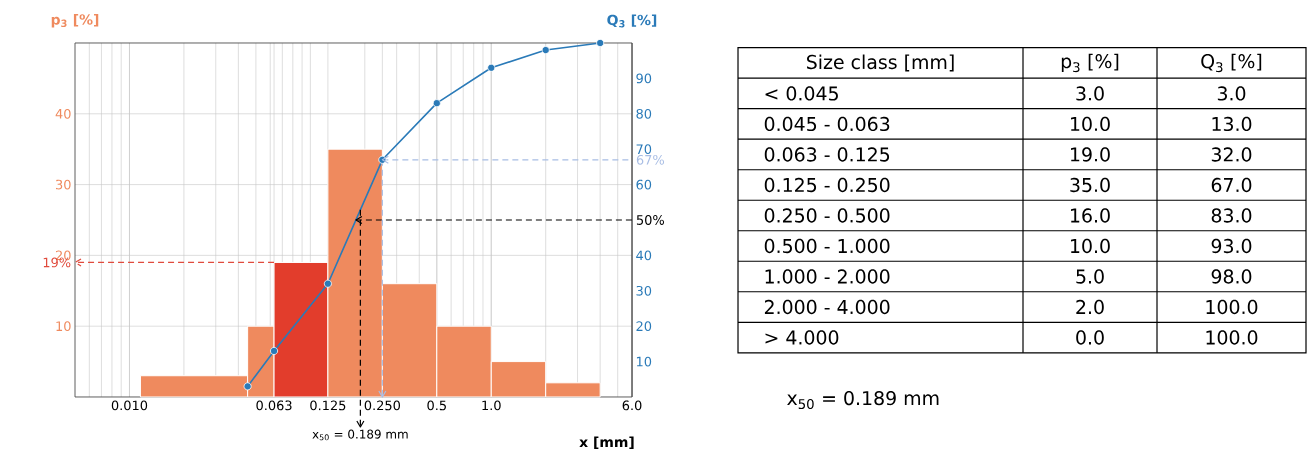 The height and width of the screenshot is (455, 1308). I want to click on text: Q$_{3}$ [%], so click(1231, 63).